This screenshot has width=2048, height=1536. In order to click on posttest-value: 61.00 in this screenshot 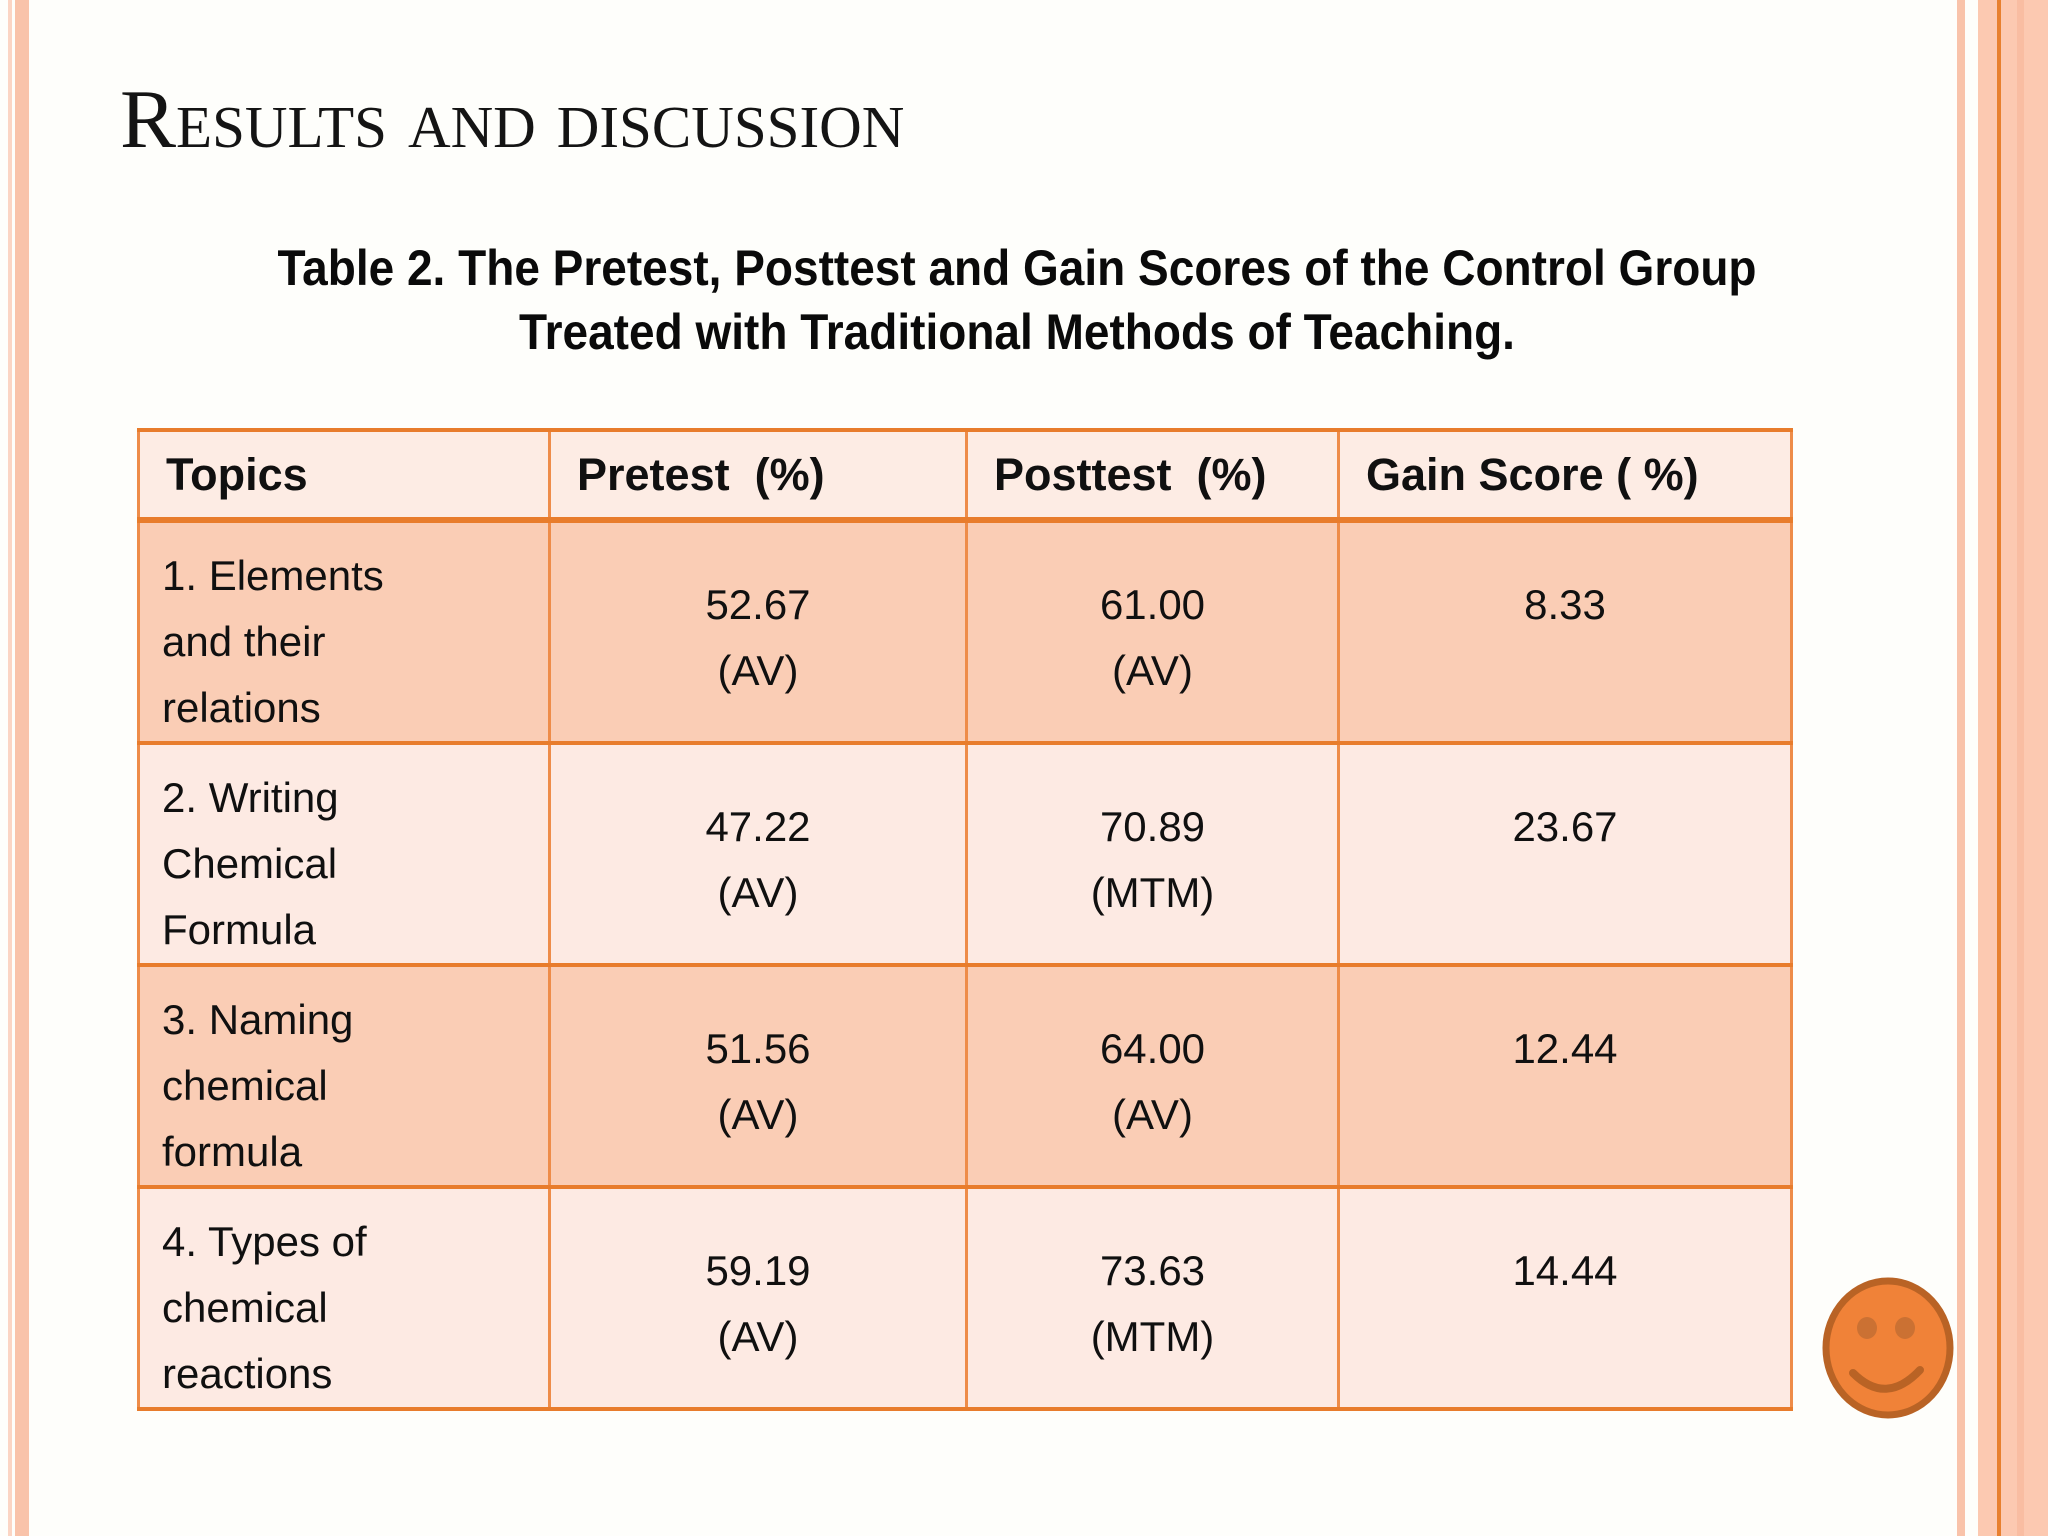, I will do `click(1152, 604)`.